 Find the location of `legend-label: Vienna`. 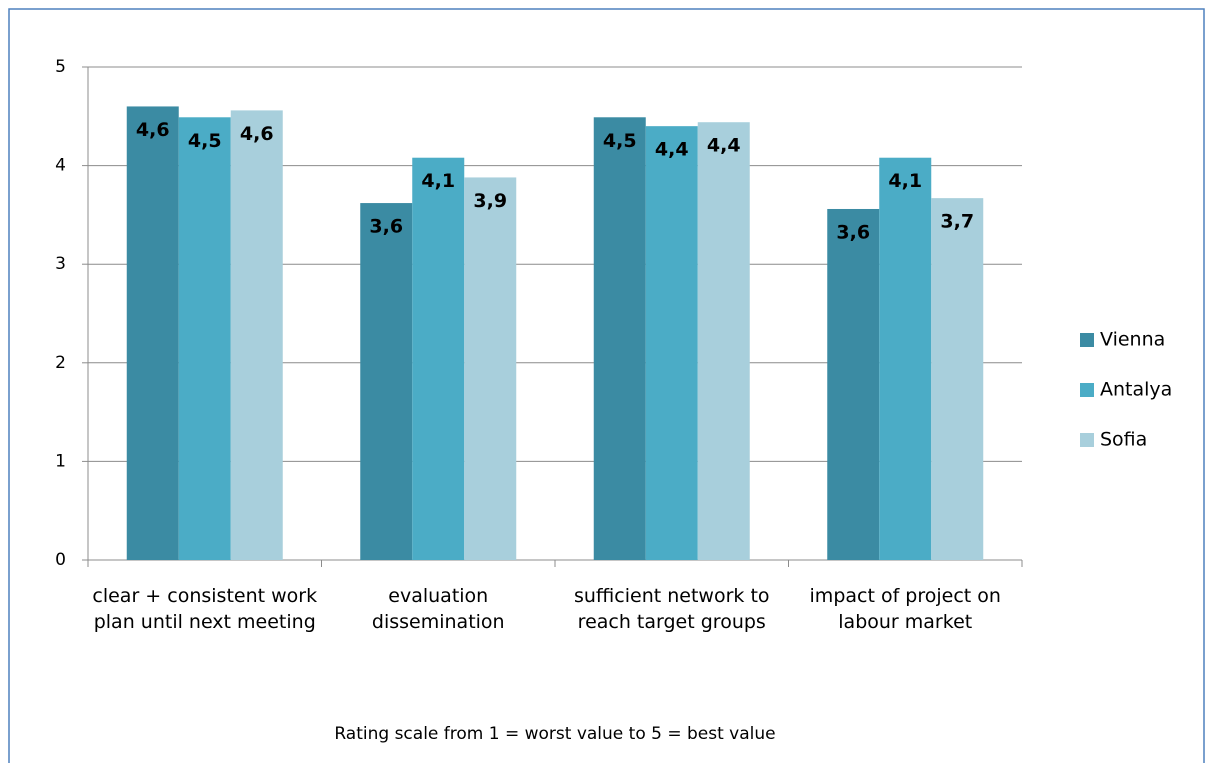

legend-label: Vienna is located at coordinates (1132, 340).